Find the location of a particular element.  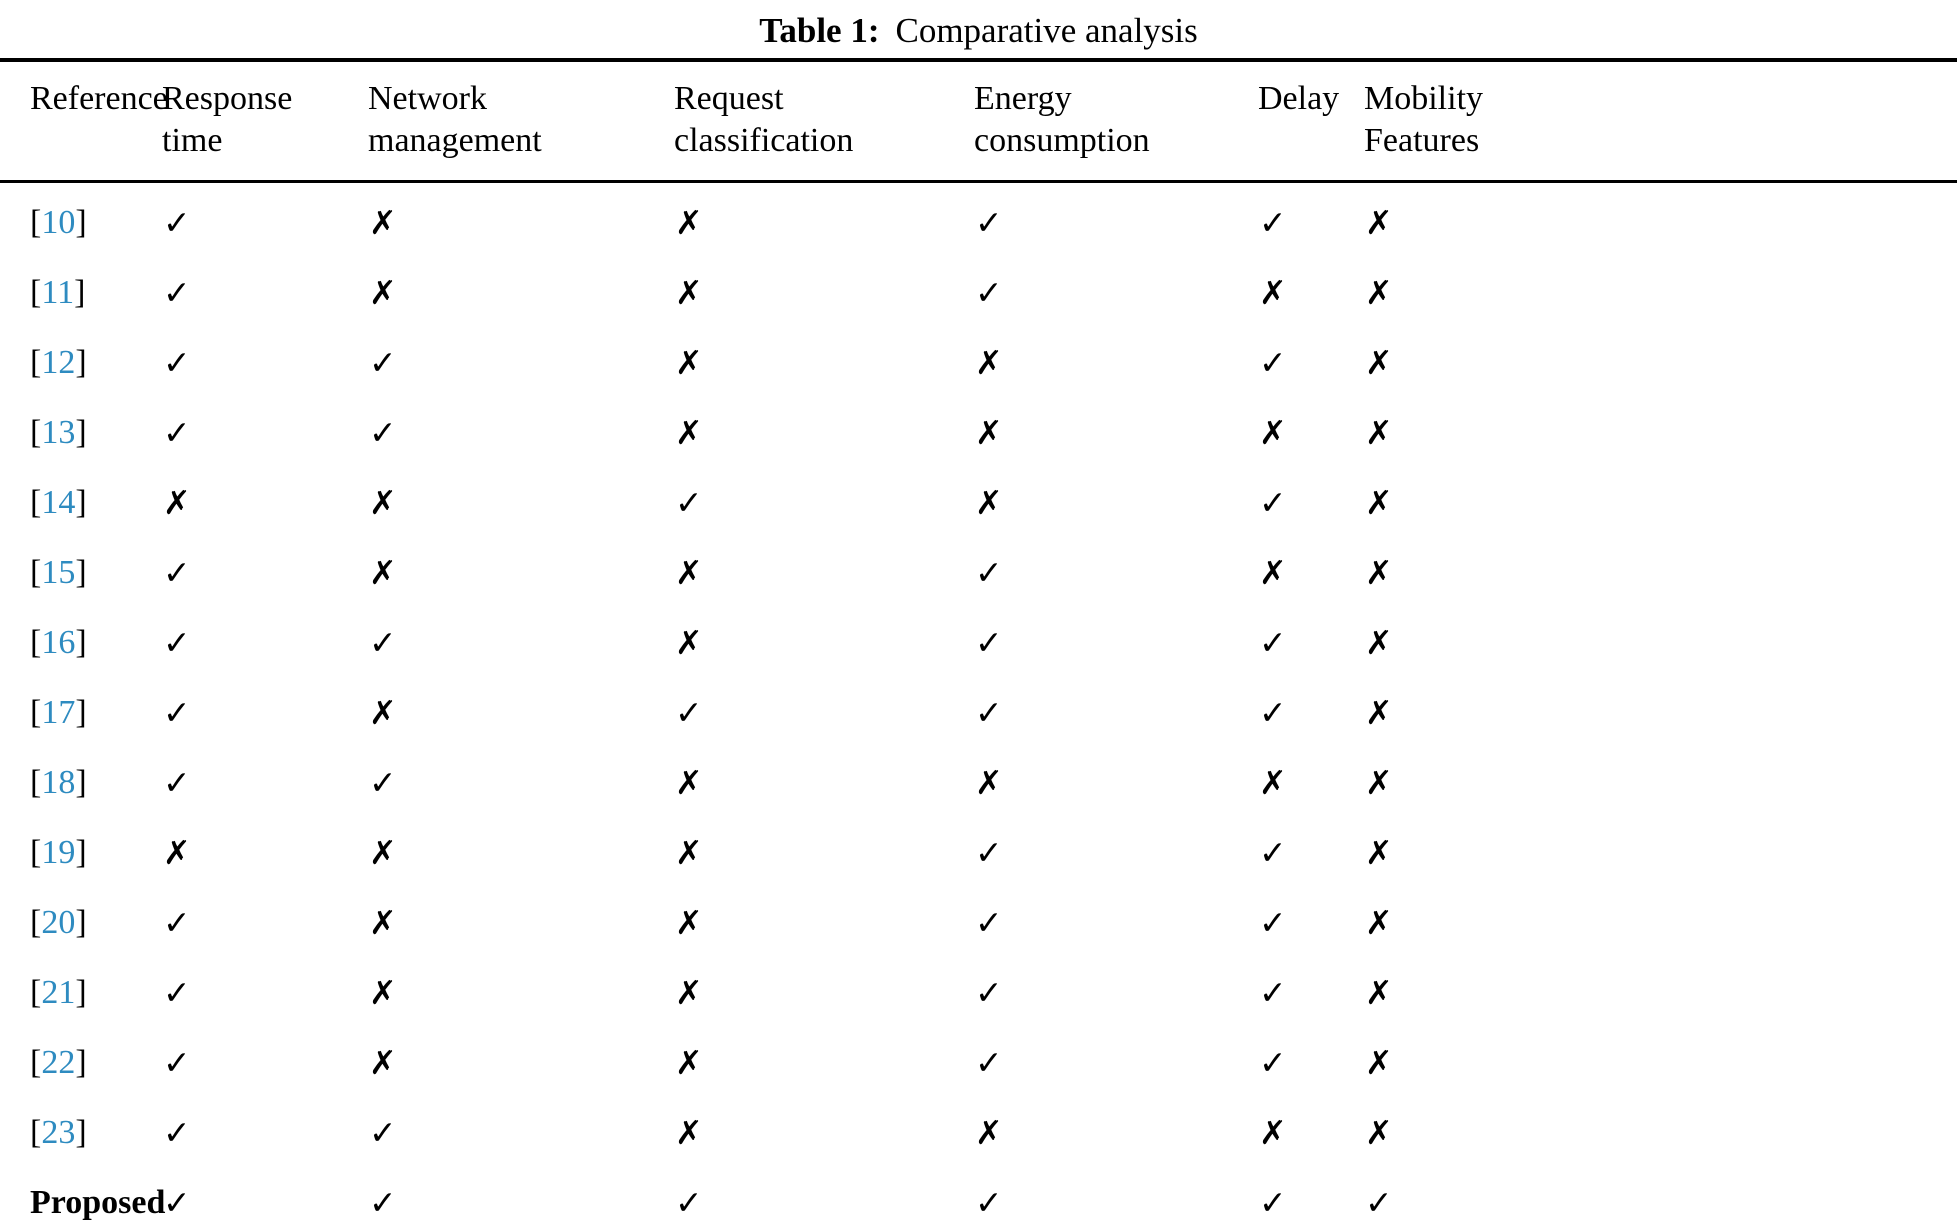

reference-cell: [16] is located at coordinates (81, 643).